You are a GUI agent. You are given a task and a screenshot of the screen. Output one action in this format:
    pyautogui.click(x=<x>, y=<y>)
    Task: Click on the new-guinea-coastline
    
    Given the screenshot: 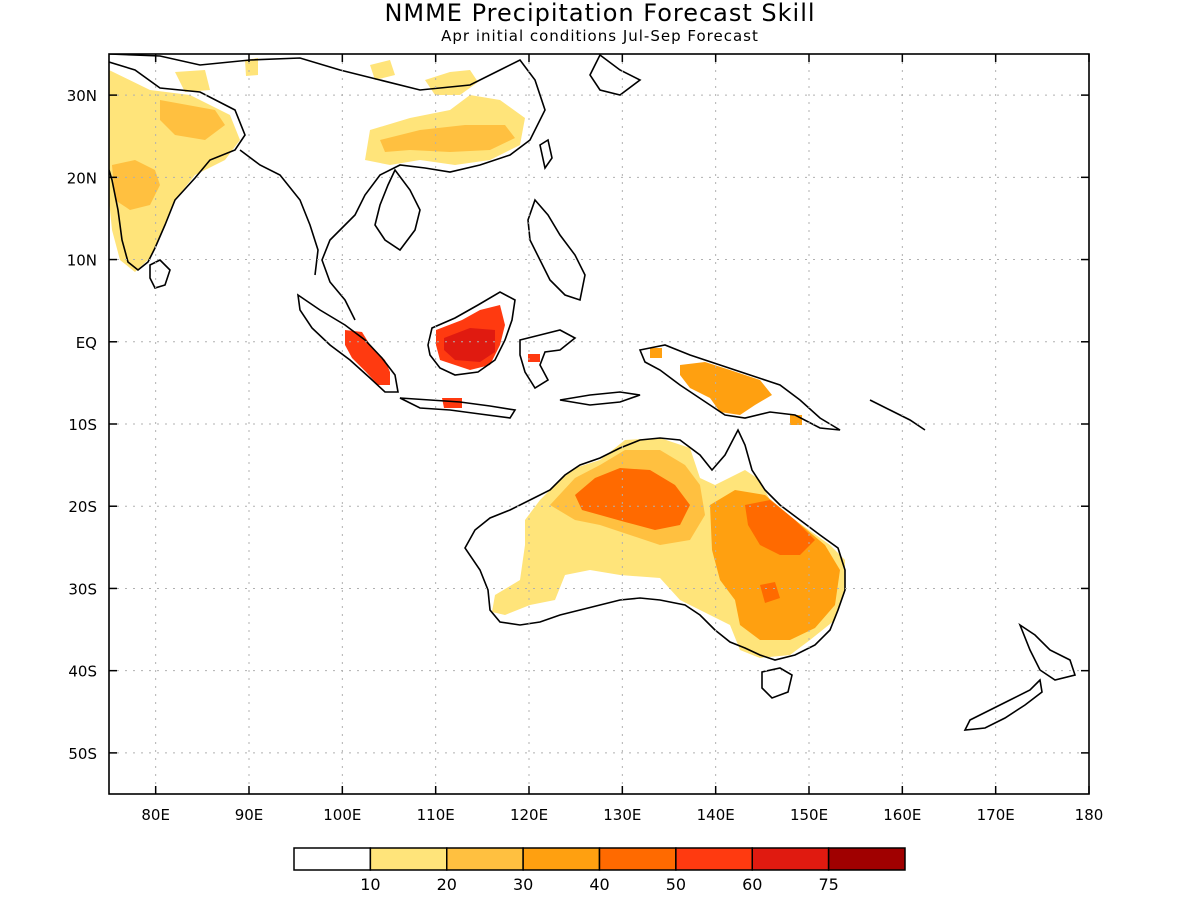 What is the action you would take?
    pyautogui.click(x=739, y=387)
    